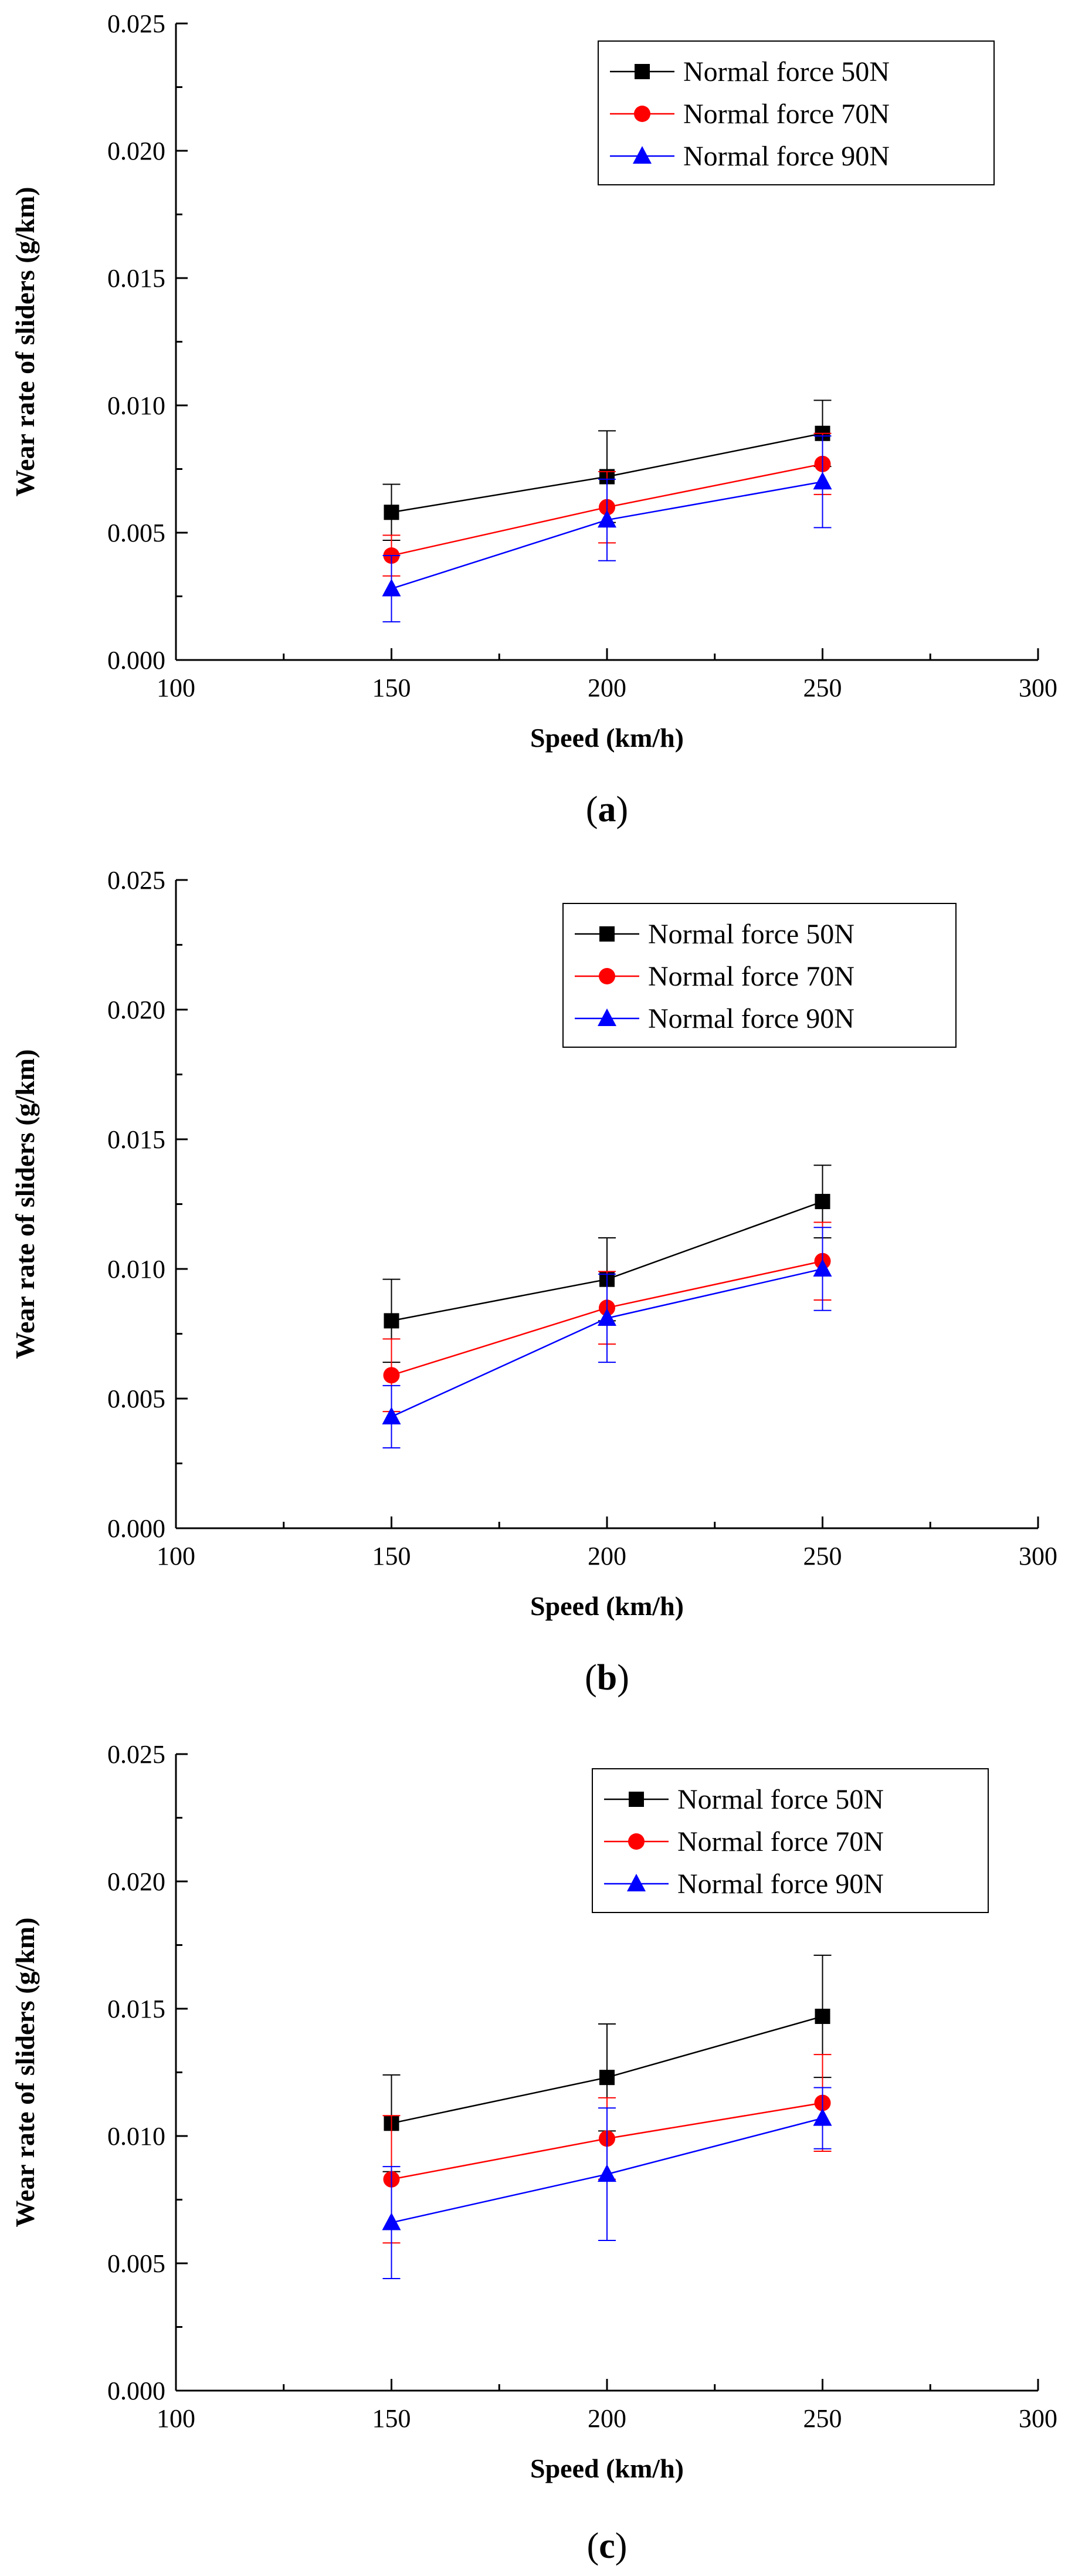 This screenshot has height=2576, width=1075. I want to click on panel-caption: (a), so click(607, 810).